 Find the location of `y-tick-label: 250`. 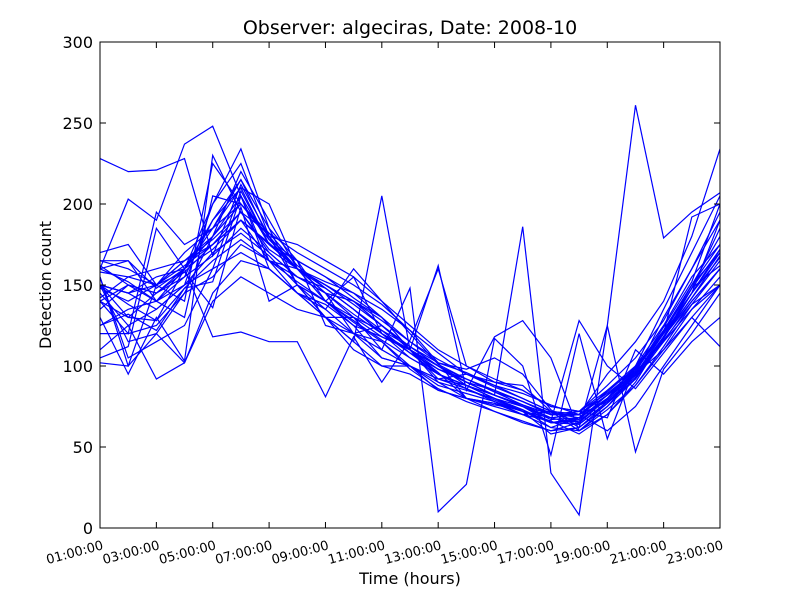

y-tick-label: 250 is located at coordinates (77, 123).